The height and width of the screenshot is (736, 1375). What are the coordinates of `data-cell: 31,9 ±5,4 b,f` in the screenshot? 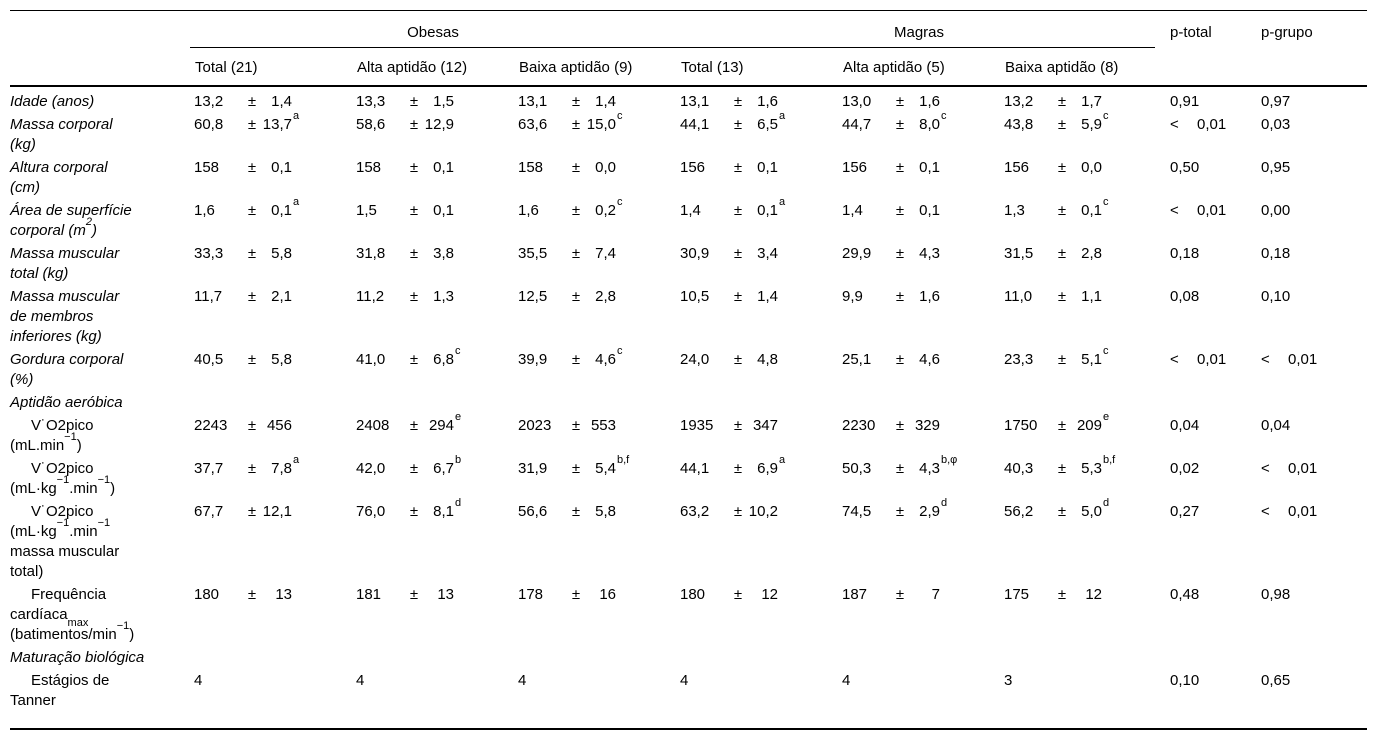 It's located at (595, 467).